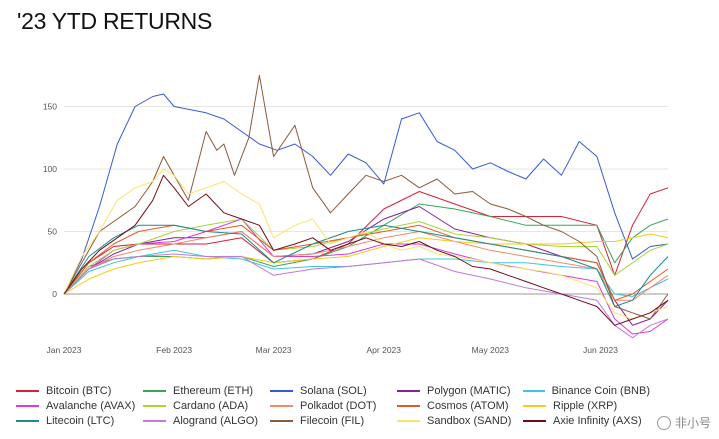 Image resolution: width=719 pixels, height=439 pixels. I want to click on watermark: 非小号, so click(683, 422).